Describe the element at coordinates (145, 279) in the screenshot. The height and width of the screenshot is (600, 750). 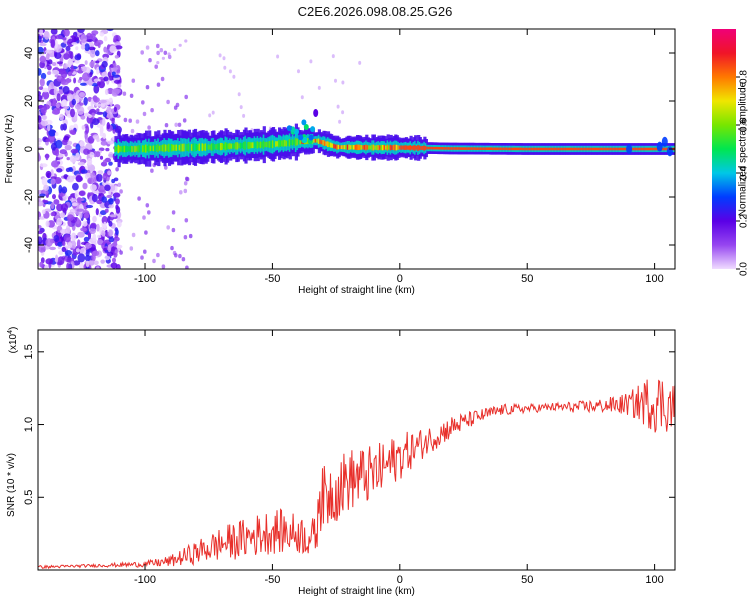
I see `x-tick-label: -100` at that location.